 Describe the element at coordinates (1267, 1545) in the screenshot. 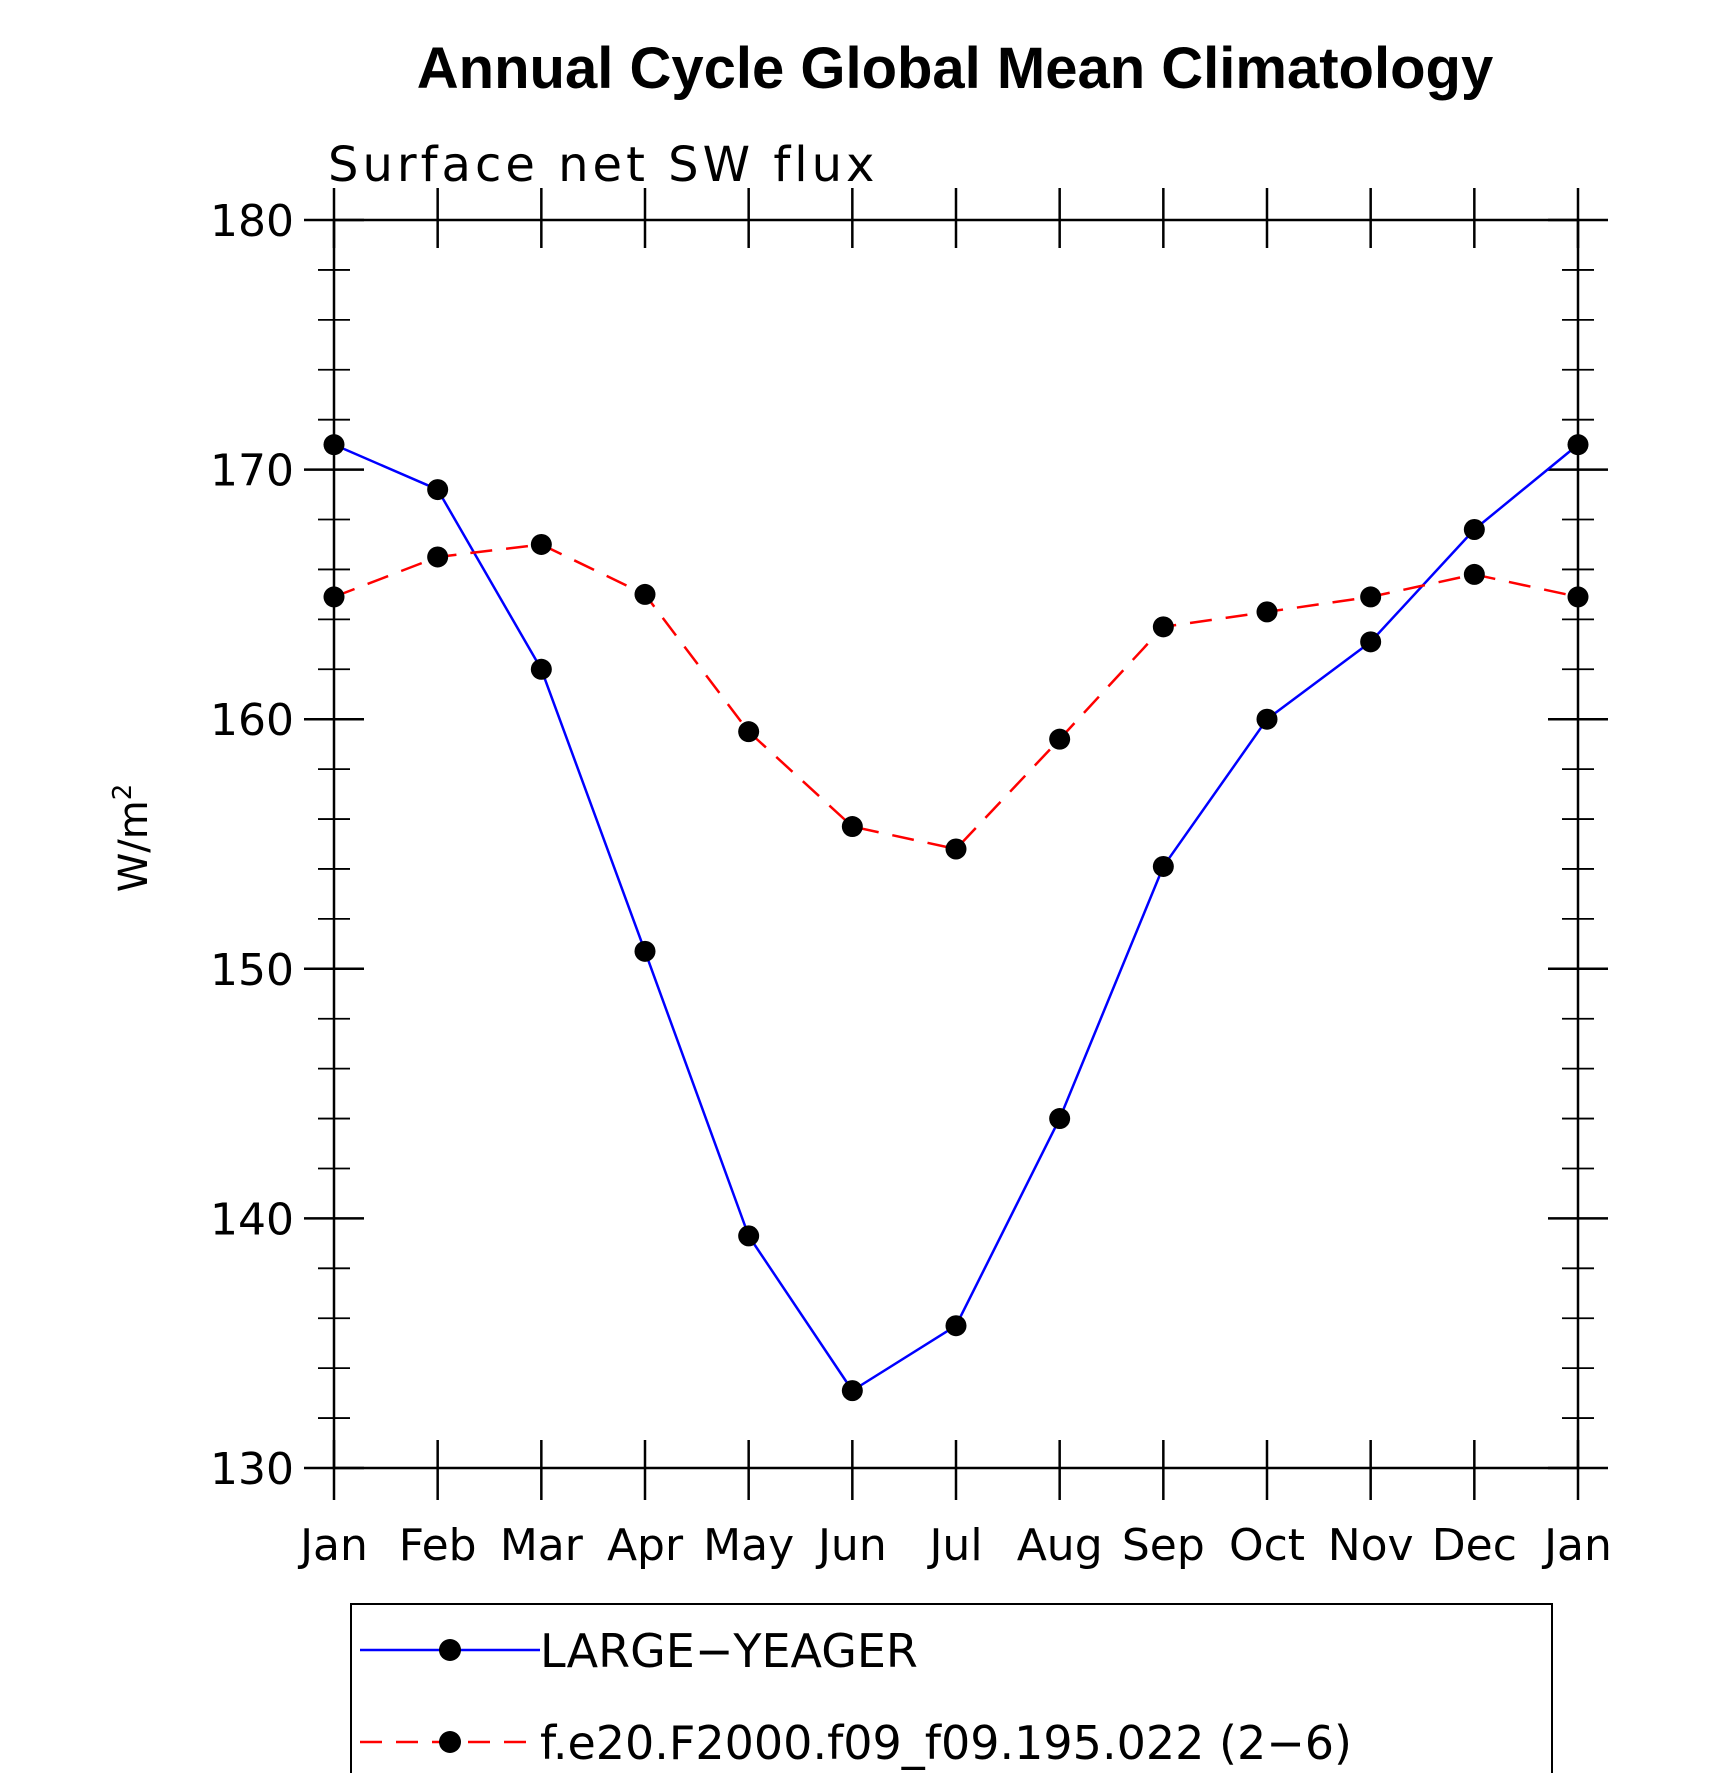

I see `x-tick-label: Oct` at that location.